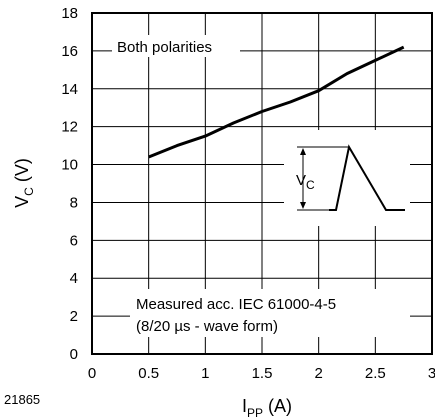 This screenshot has width=435, height=420. I want to click on x-tick-labels: 0 0.5 1 1.5 2 2.5 3, so click(261, 373).